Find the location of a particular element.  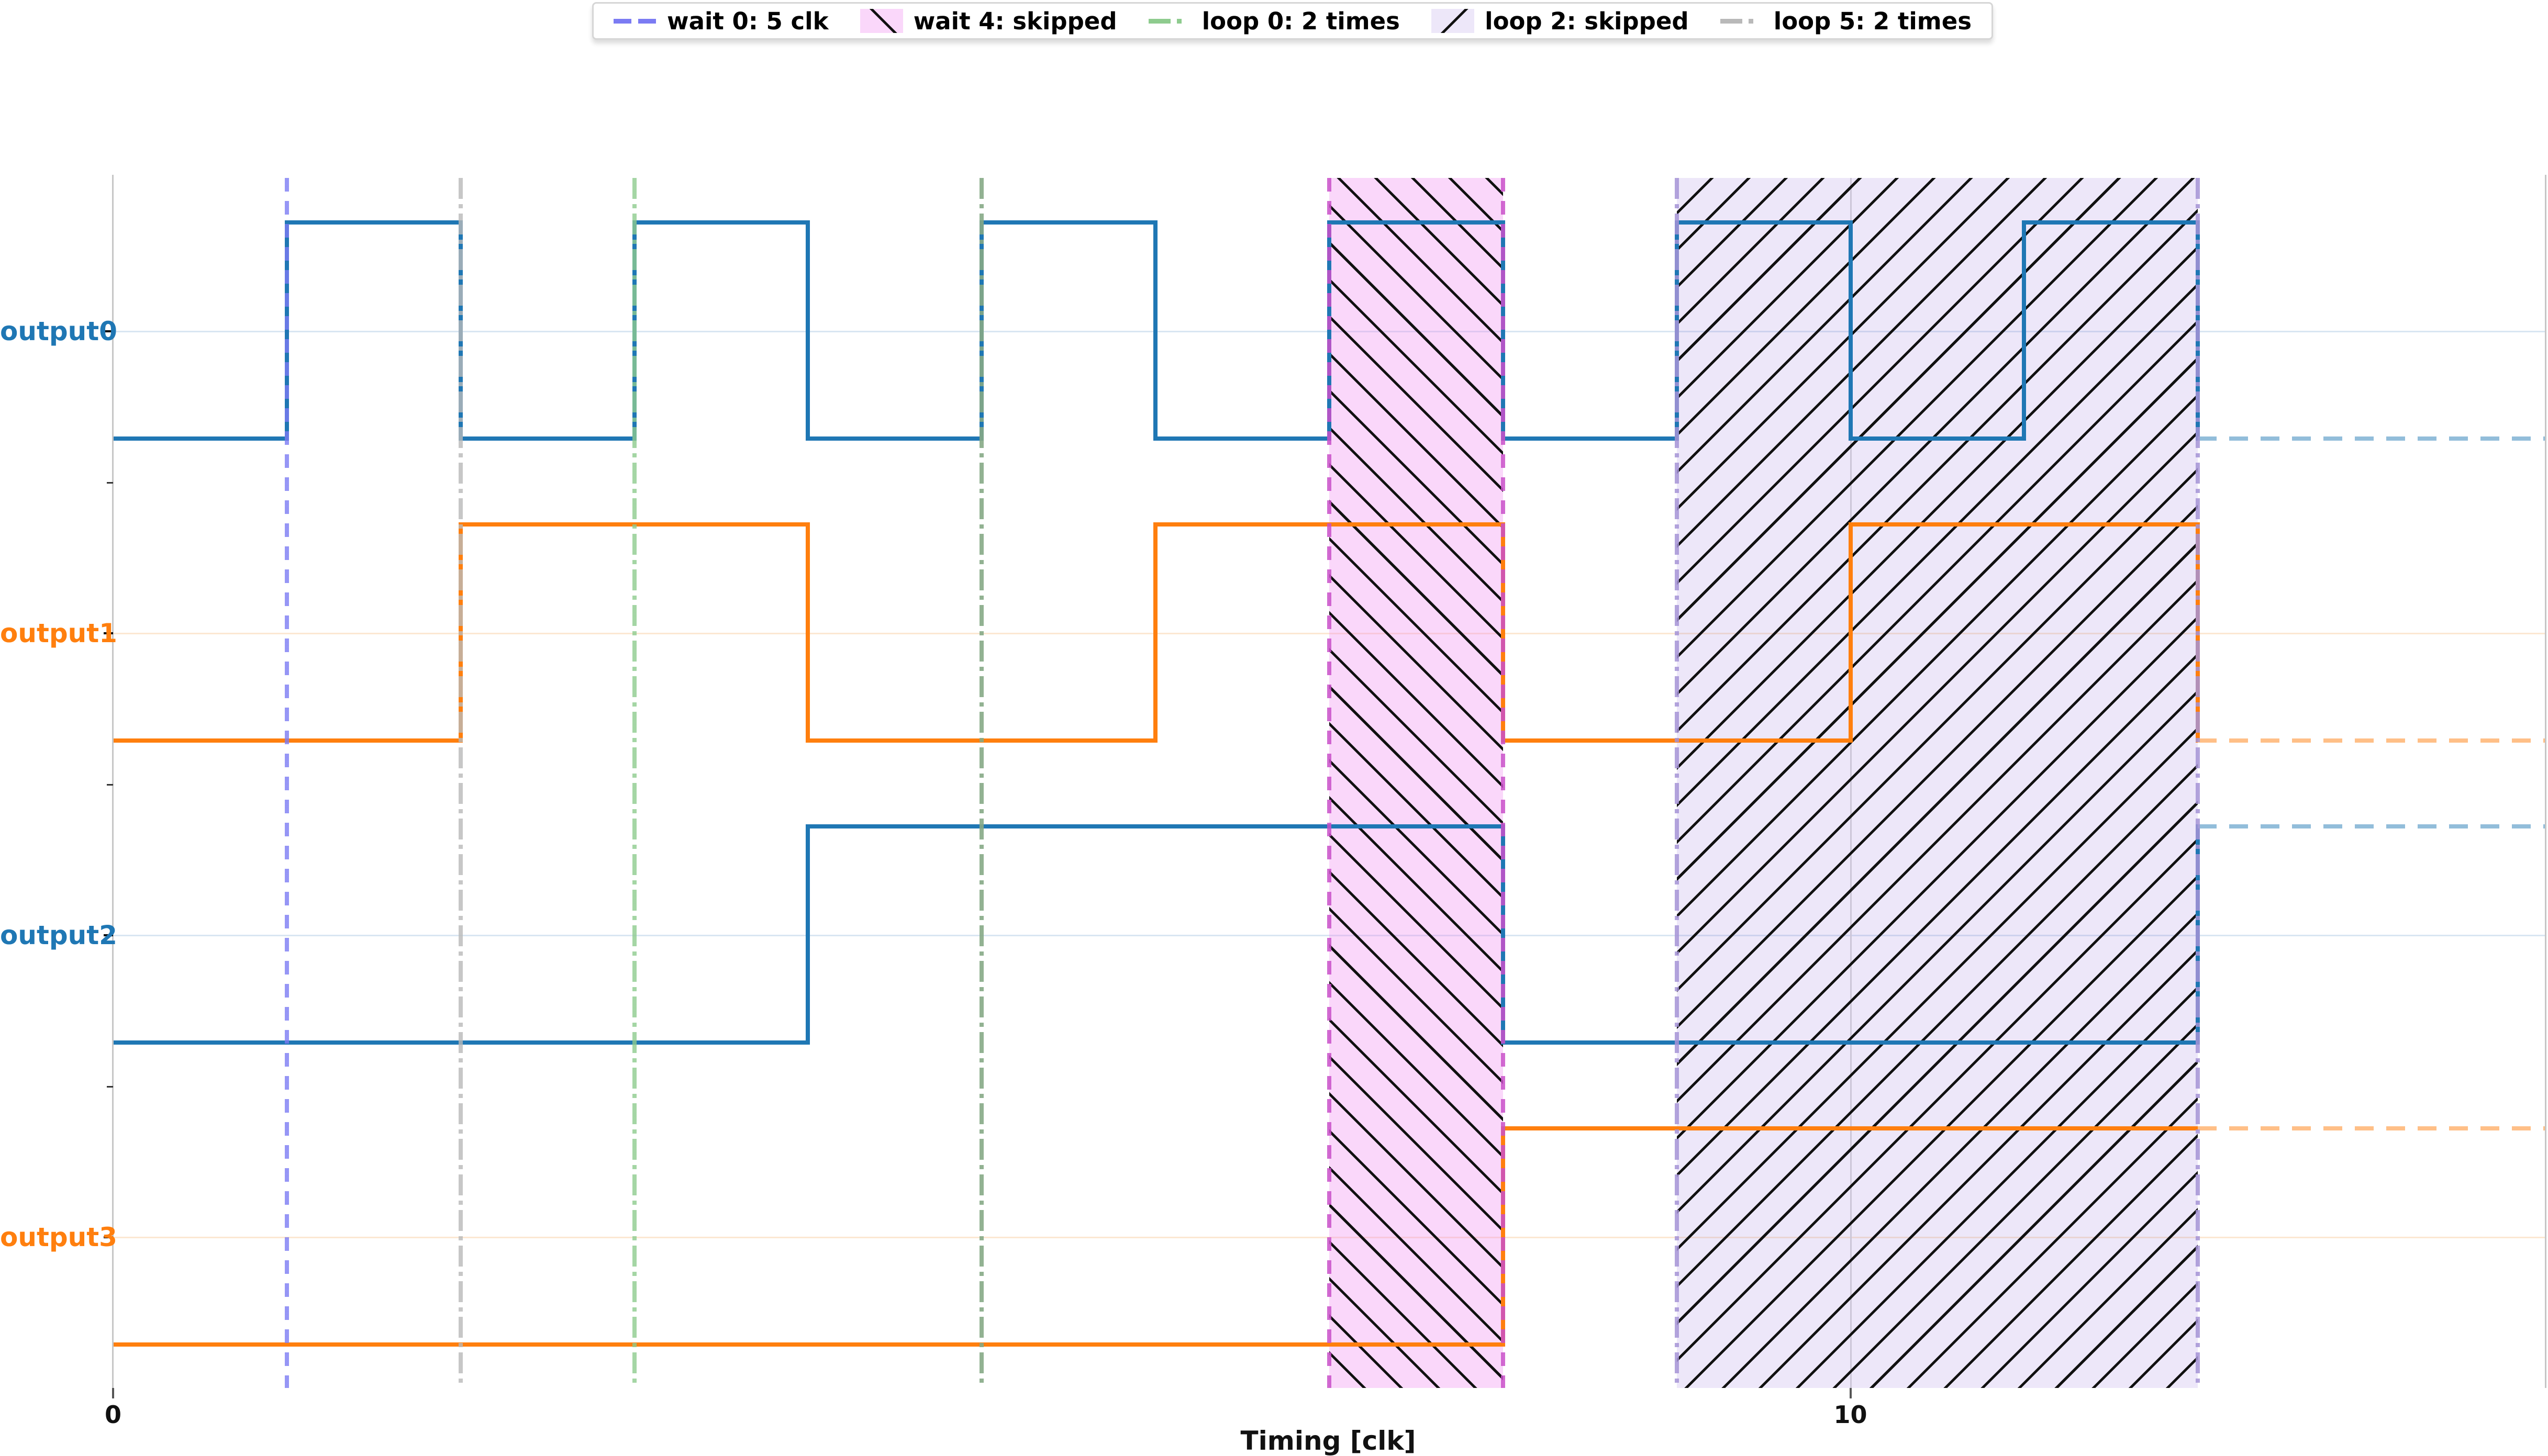

legend-item: wait 0: 5 clk is located at coordinates (721, 21).